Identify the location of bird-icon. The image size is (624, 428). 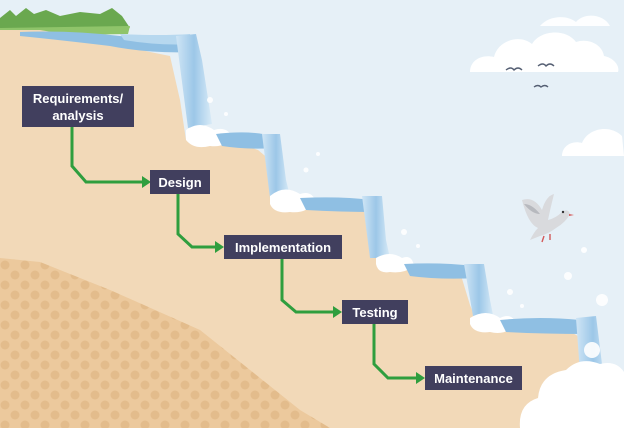
(530, 75).